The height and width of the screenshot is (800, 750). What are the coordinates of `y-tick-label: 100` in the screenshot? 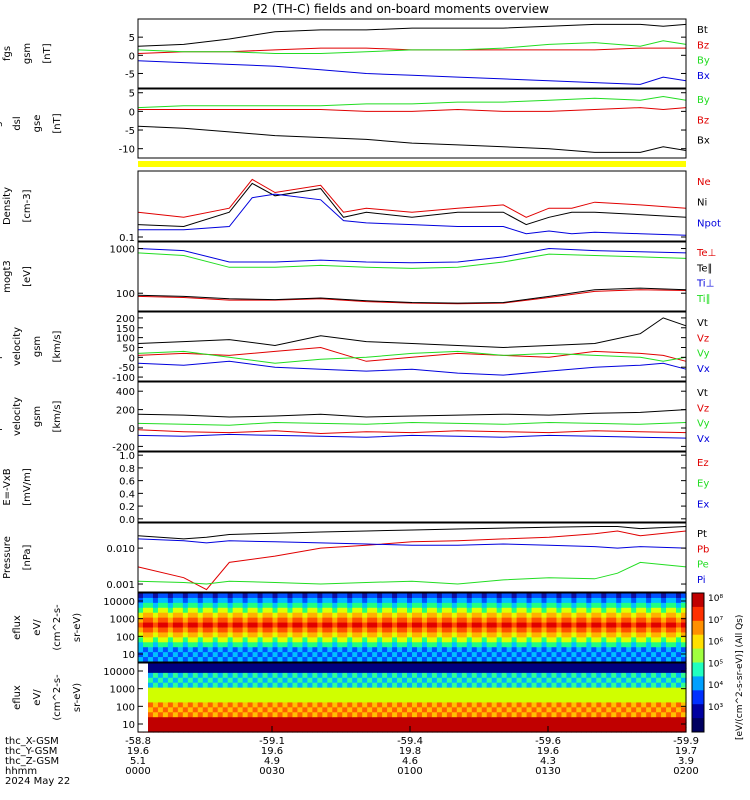 It's located at (125, 637).